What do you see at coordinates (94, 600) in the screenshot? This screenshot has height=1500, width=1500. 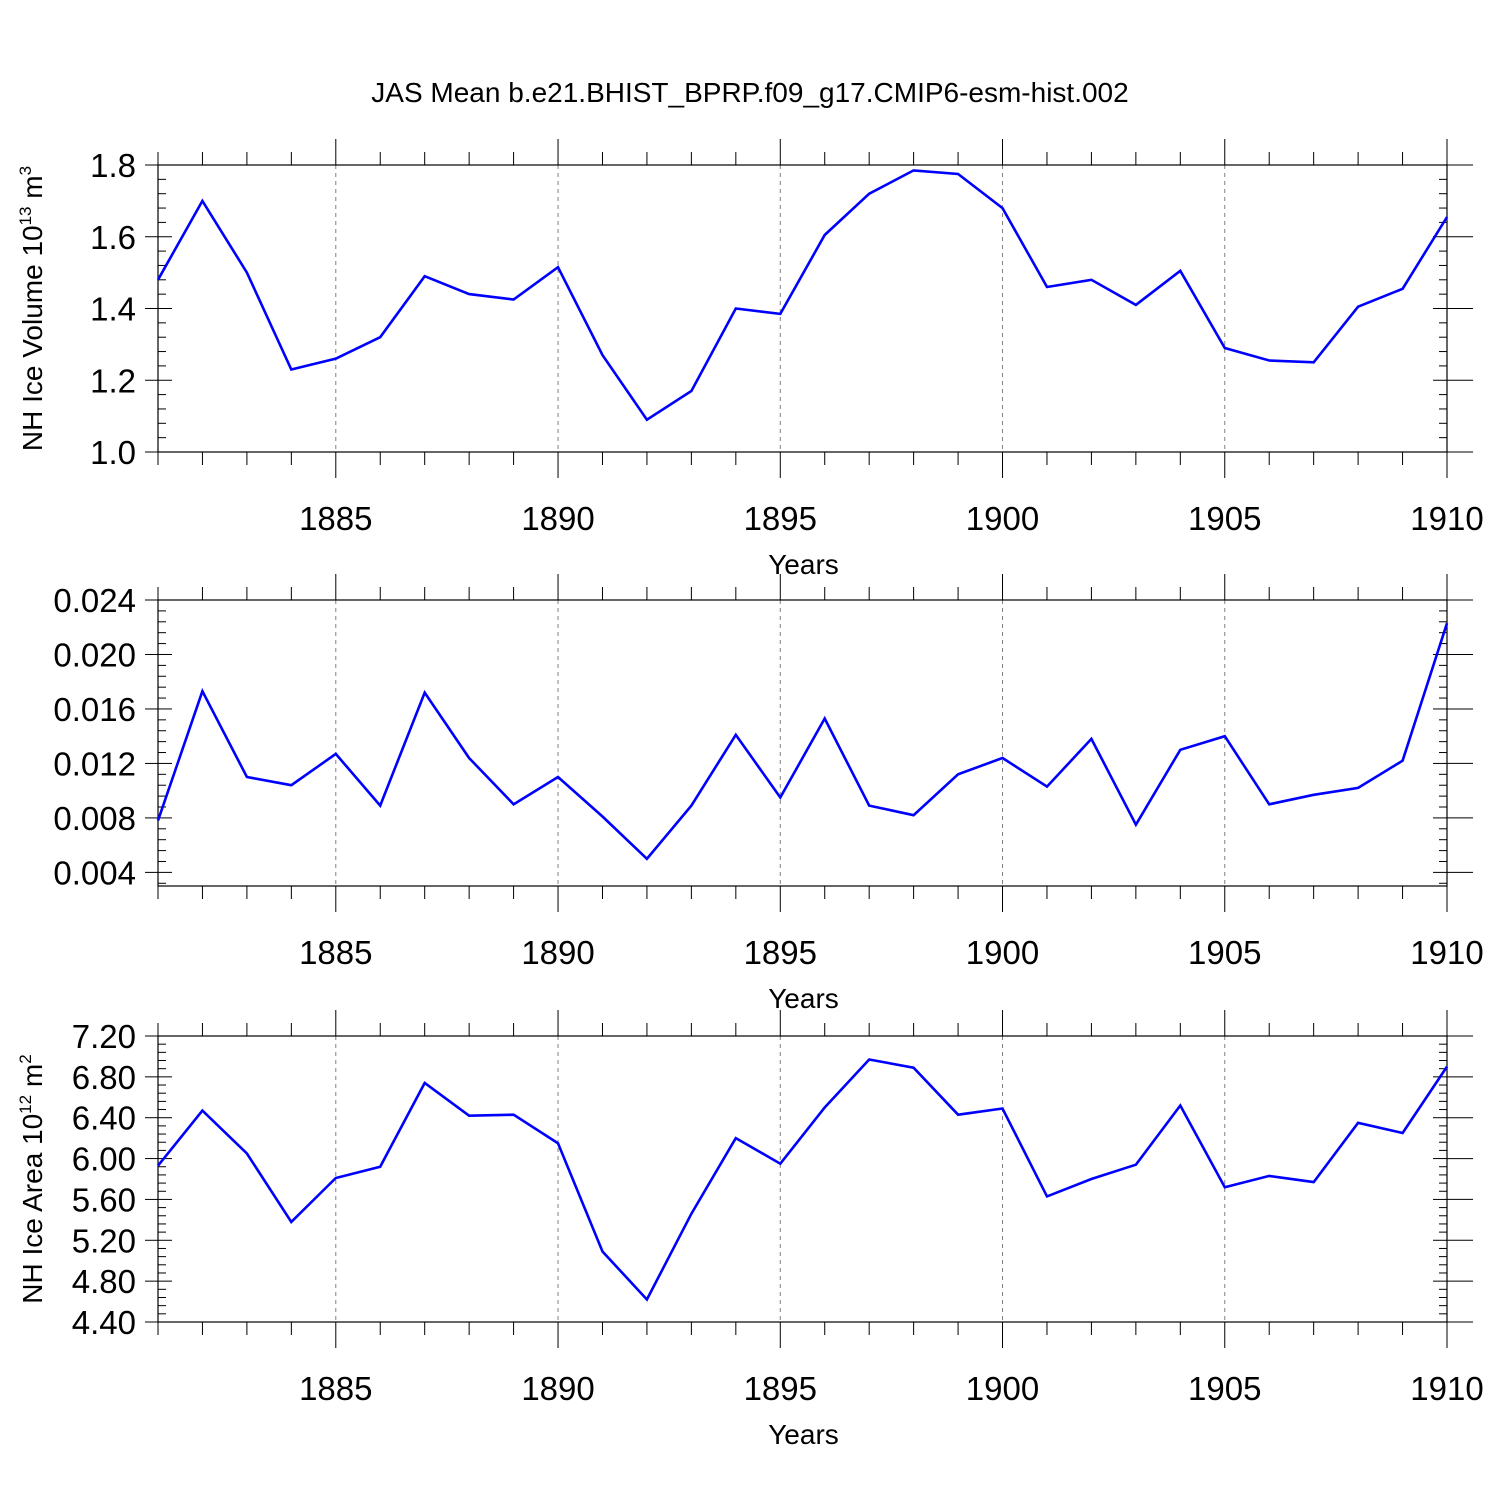 I see `y-tick-label: 0.024` at bounding box center [94, 600].